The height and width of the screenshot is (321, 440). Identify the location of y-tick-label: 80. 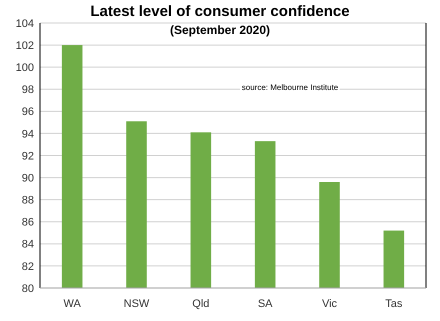
(28, 288).